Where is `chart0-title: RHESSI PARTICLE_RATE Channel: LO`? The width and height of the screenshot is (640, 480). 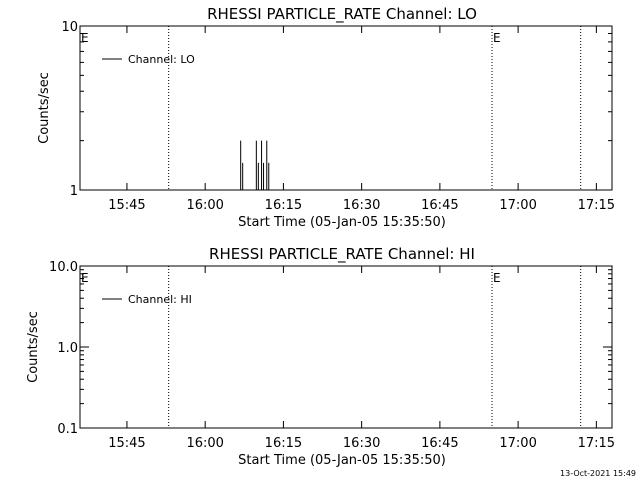
chart0-title: RHESSI PARTICLE_RATE Channel: LO is located at coordinates (342, 14).